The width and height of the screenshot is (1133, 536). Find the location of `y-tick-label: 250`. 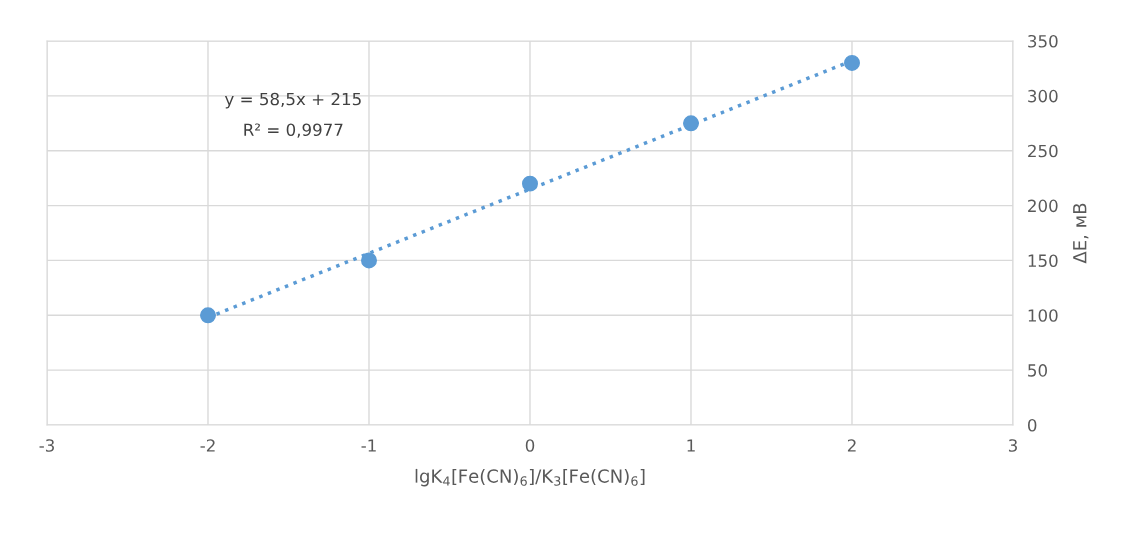

y-tick-label: 250 is located at coordinates (1043, 151).